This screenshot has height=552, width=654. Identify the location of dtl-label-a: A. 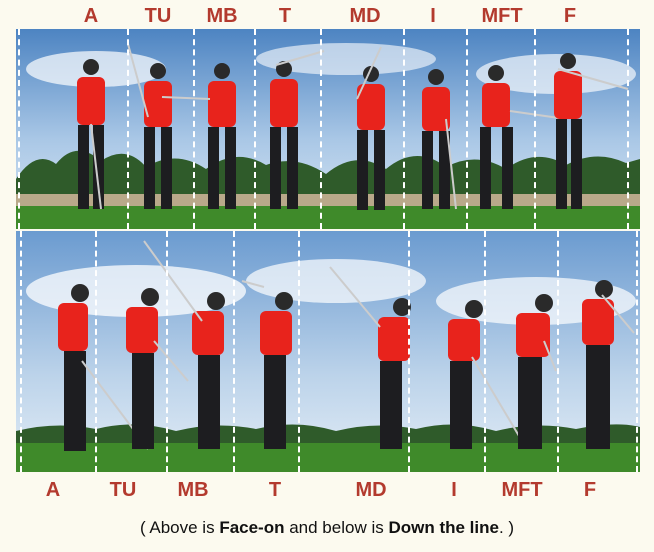
(53, 490).